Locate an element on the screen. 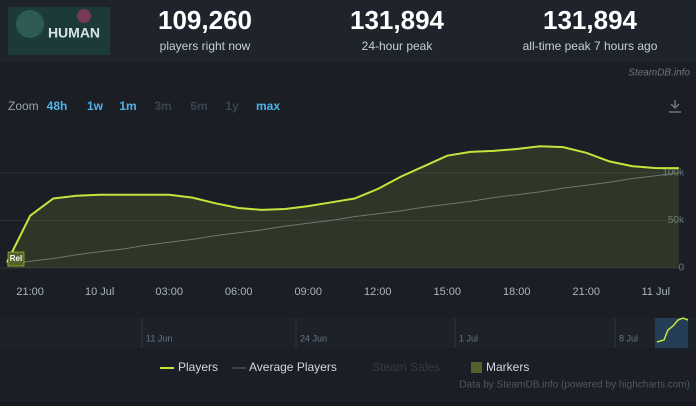 The image size is (696, 406). legend-swatch is located at coordinates (476, 367).